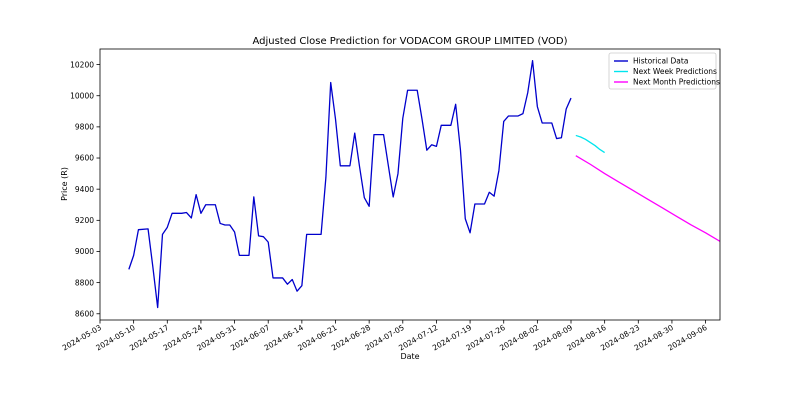  What do you see at coordinates (84, 313) in the screenshot?
I see `y-tick-label: 8600` at bounding box center [84, 313].